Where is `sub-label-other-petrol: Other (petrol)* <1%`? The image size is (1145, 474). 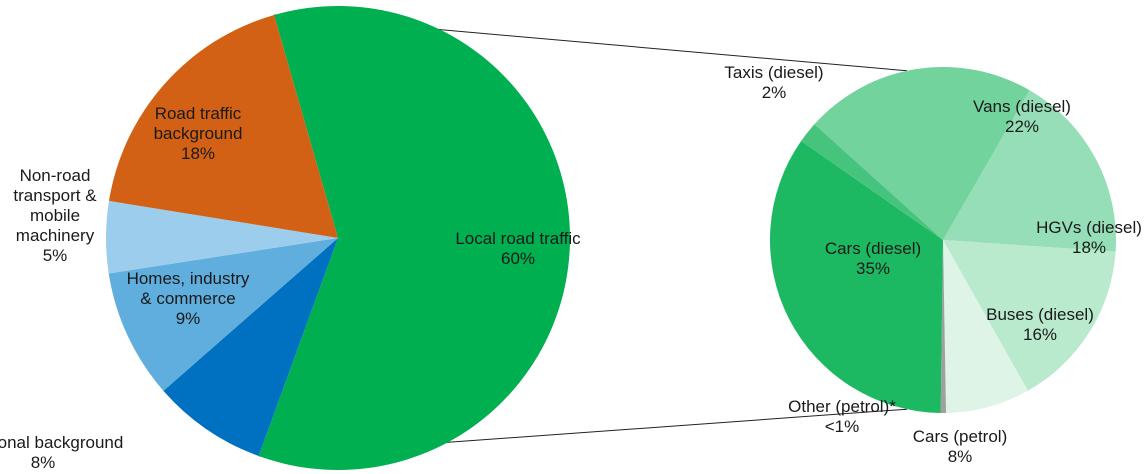
sub-label-other-petrol: Other (petrol)* <1% is located at coordinates (842, 416).